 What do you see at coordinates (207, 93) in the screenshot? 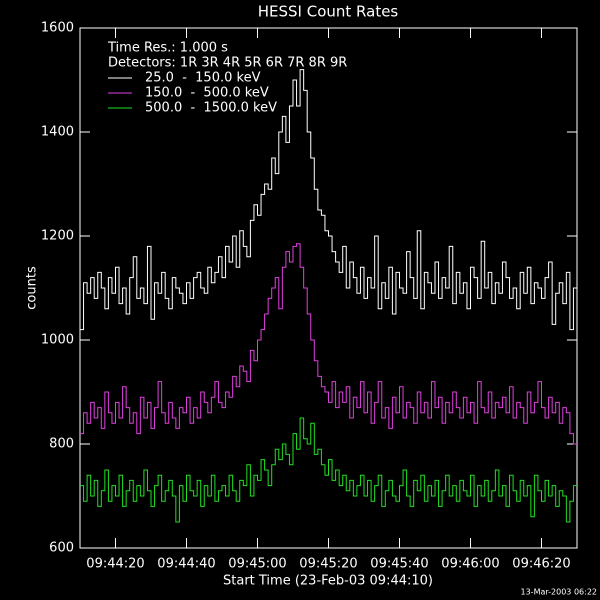
I see `legend-label: 150.0 - 500.0 keV` at bounding box center [207, 93].